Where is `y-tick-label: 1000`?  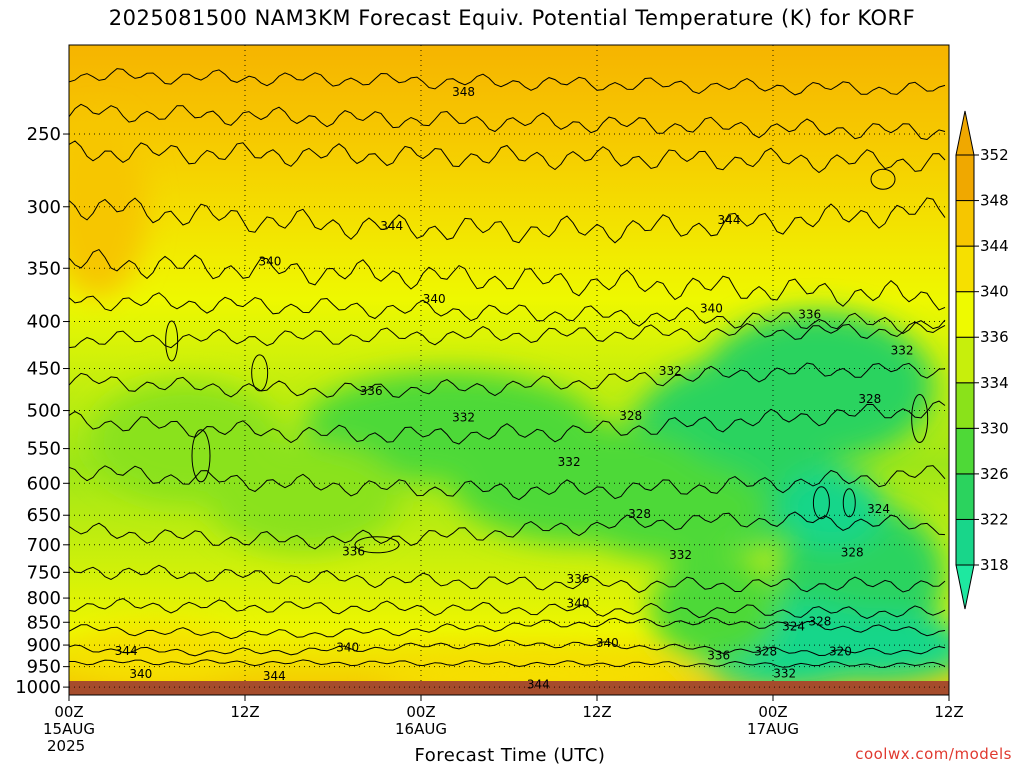 y-tick-label: 1000 is located at coordinates (38, 687).